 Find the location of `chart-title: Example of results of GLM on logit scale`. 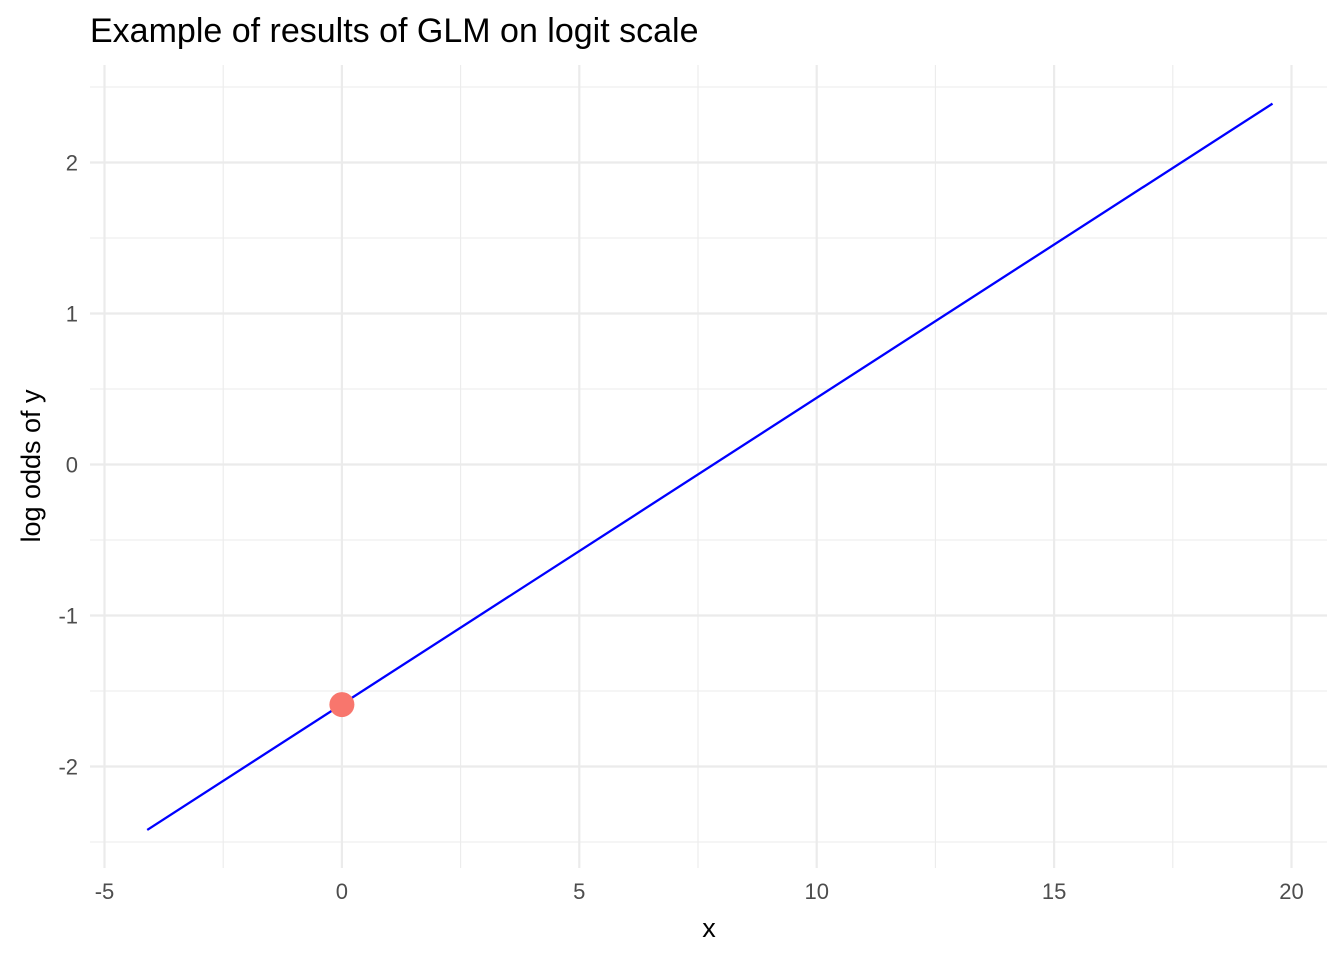

chart-title: Example of results of GLM on logit scale is located at coordinates (394, 31).